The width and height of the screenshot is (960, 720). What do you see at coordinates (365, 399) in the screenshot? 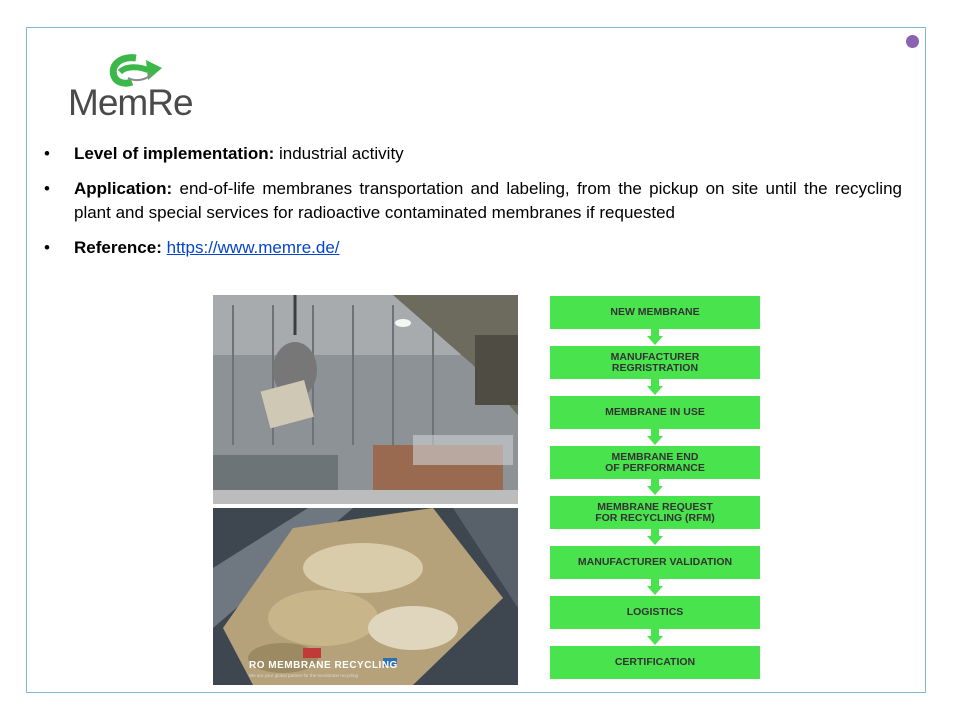
I see `crane-grabber-photo` at bounding box center [365, 399].